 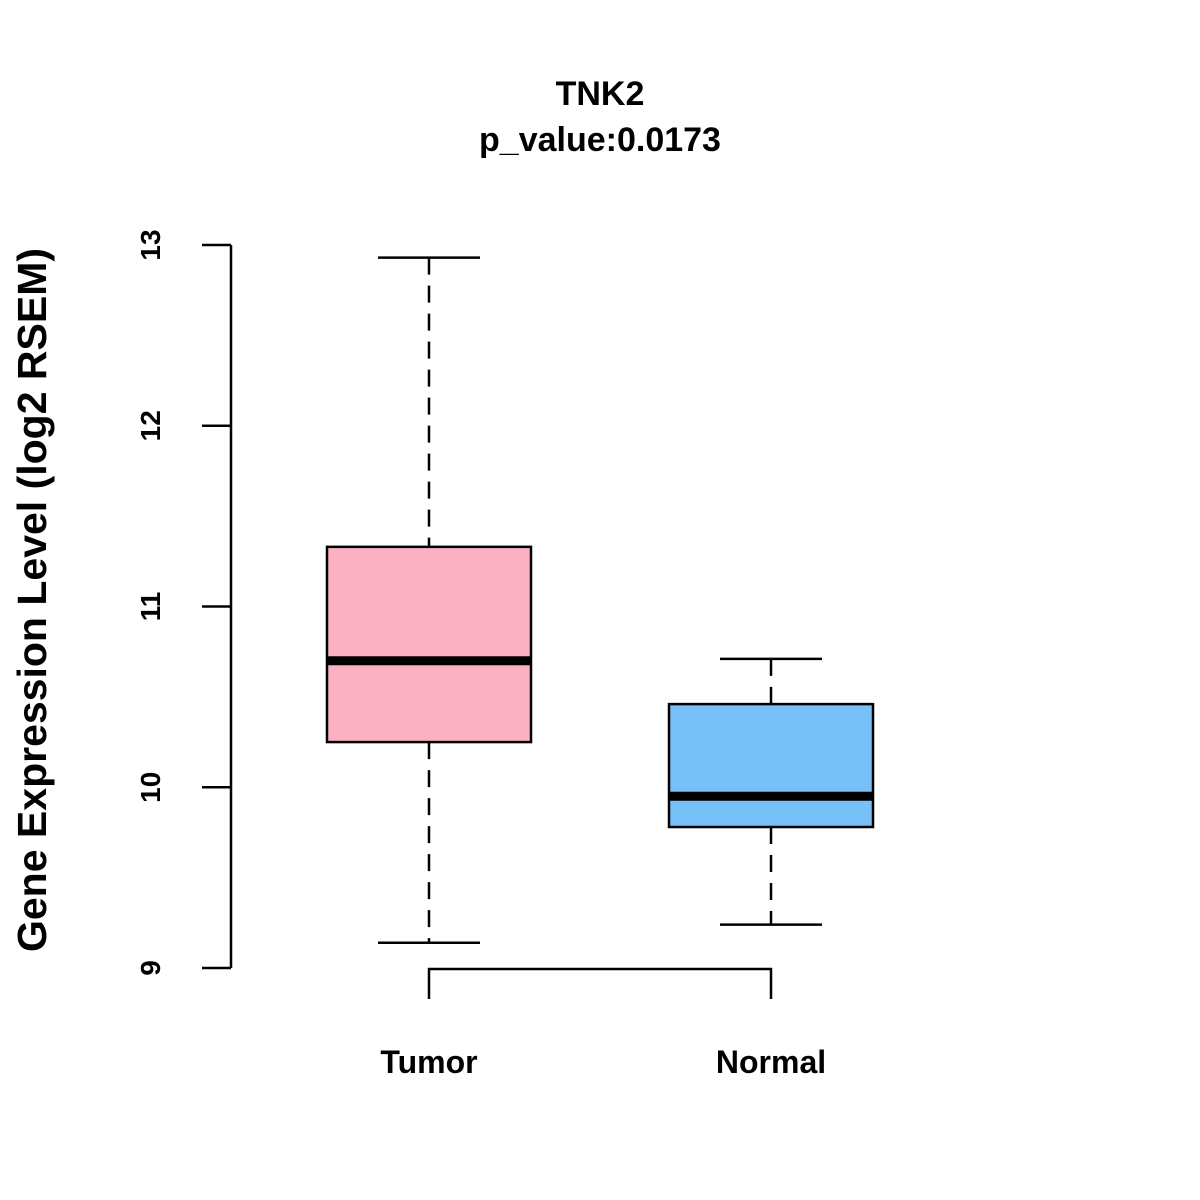 I want to click on chart-title: TNK2, so click(x=600, y=94).